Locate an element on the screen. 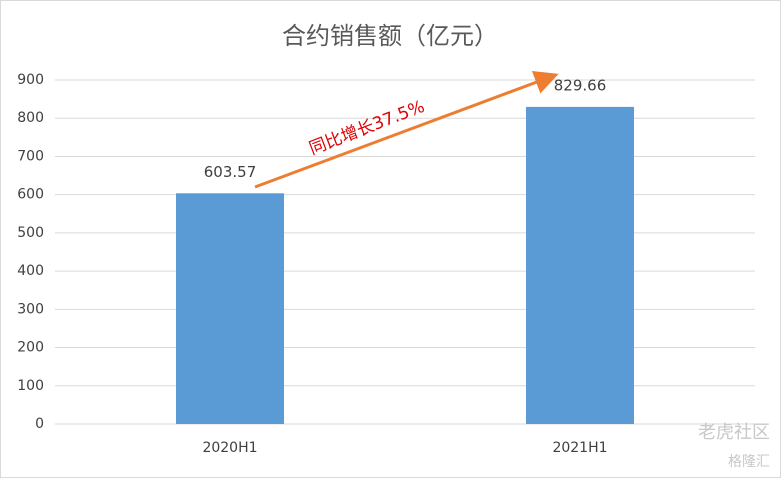 This screenshot has width=781, height=478. y-tick-label: 600 is located at coordinates (30, 195).